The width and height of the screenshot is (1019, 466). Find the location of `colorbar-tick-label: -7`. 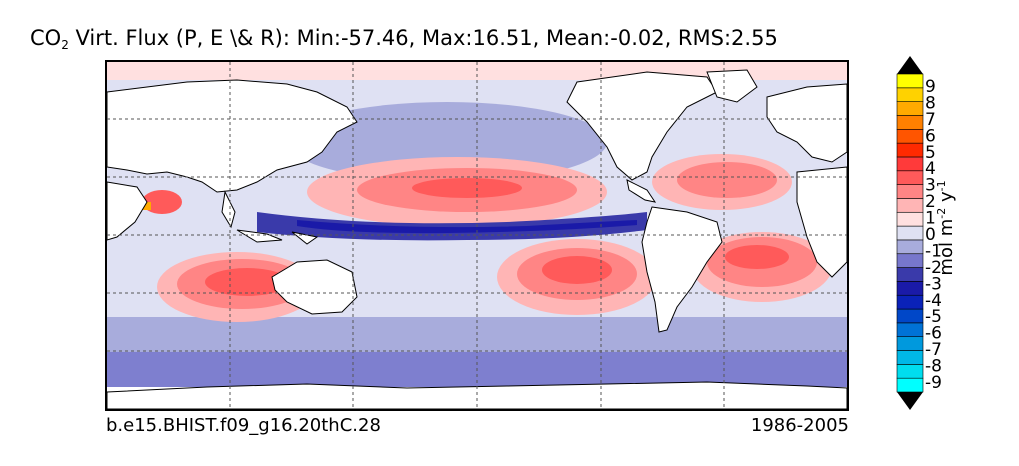

colorbar-tick-label: -7 is located at coordinates (933, 350).